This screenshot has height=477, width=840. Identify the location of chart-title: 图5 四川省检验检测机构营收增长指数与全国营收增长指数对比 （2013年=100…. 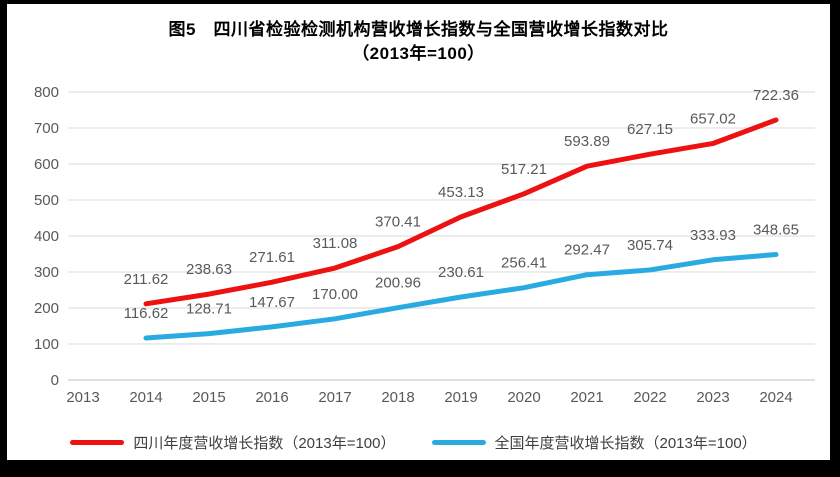
(418, 42).